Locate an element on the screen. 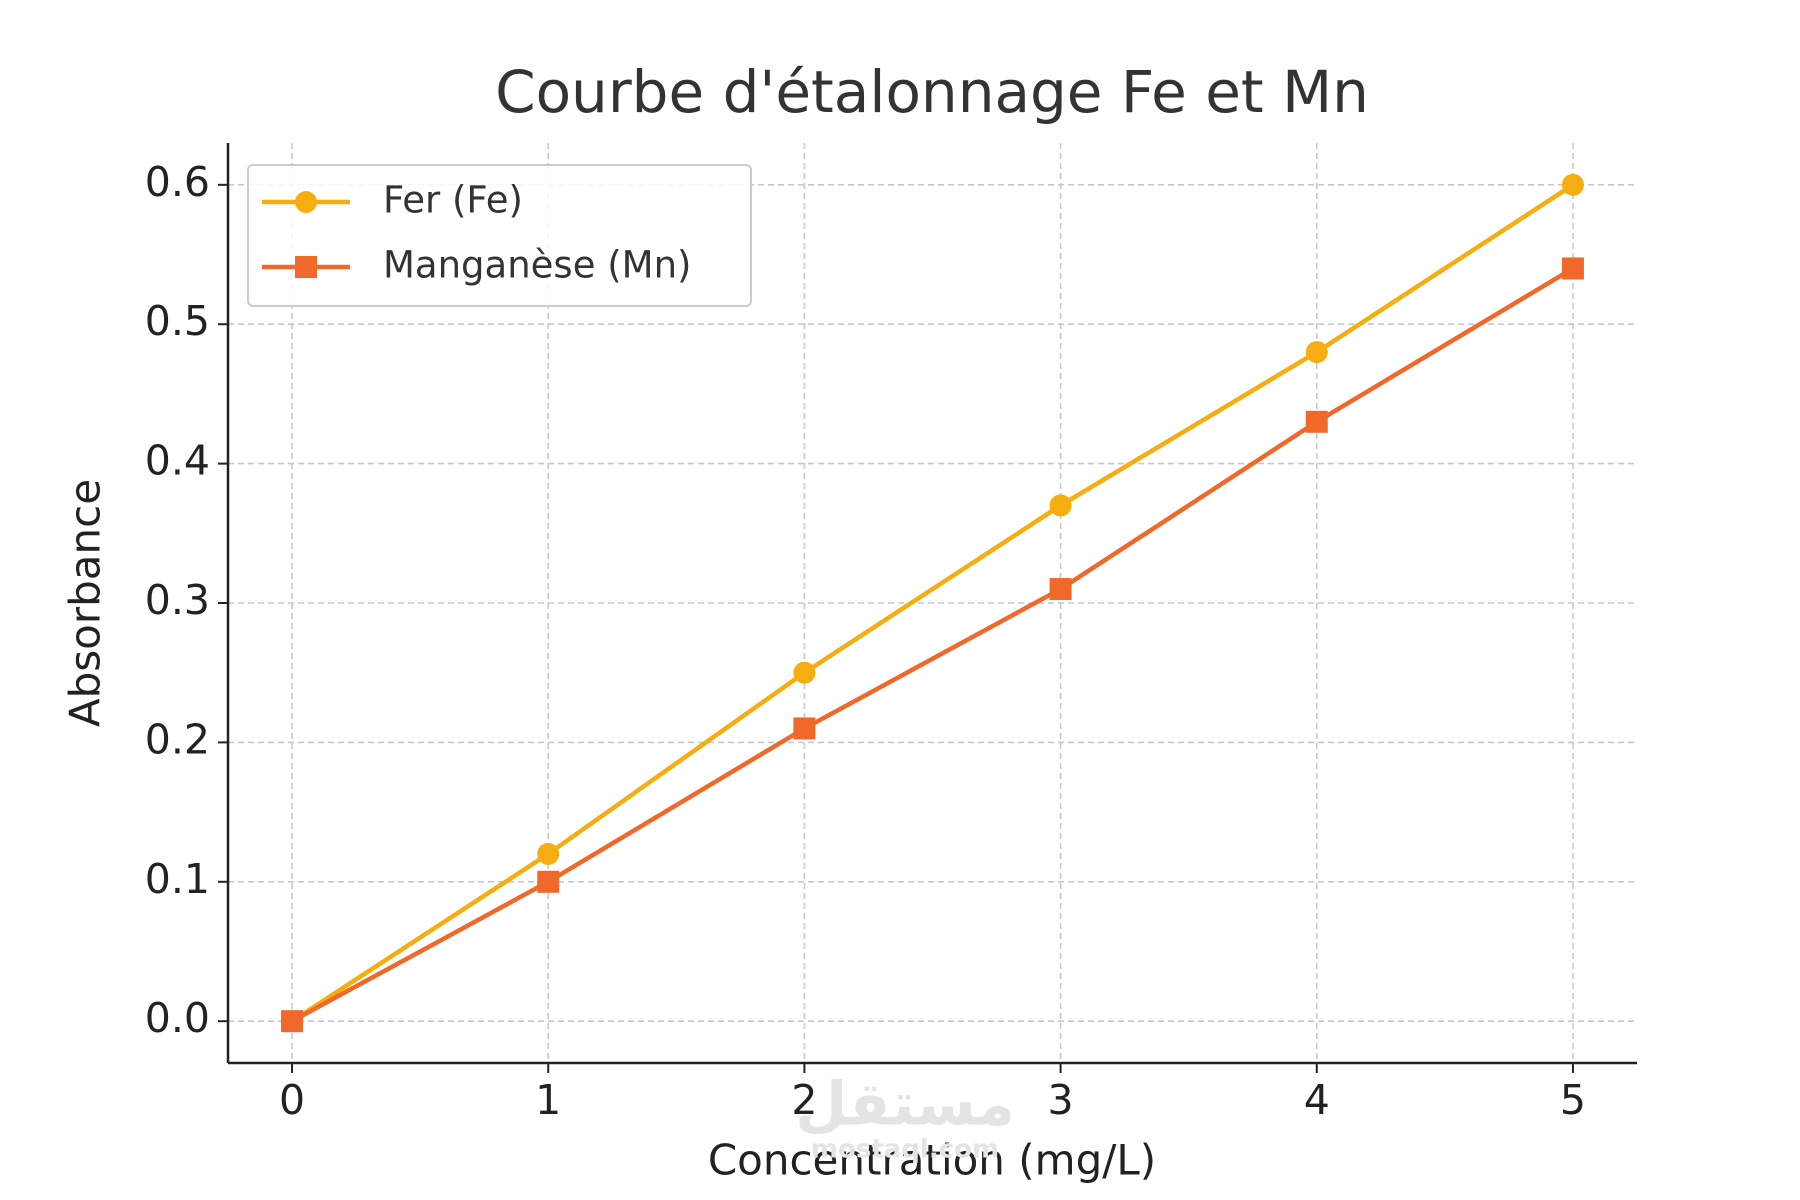  x-tick-label: 2 is located at coordinates (804, 1100).